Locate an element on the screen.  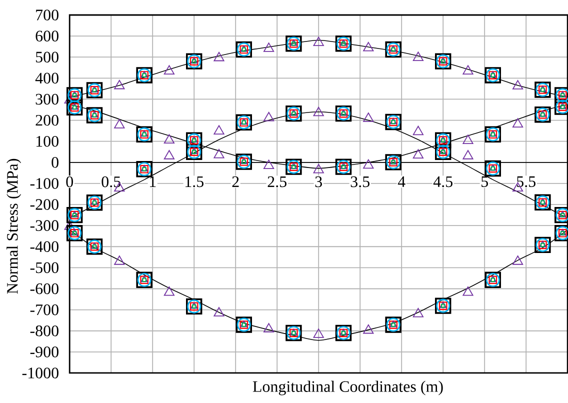
x-tick-label: 1 is located at coordinates (153, 181).